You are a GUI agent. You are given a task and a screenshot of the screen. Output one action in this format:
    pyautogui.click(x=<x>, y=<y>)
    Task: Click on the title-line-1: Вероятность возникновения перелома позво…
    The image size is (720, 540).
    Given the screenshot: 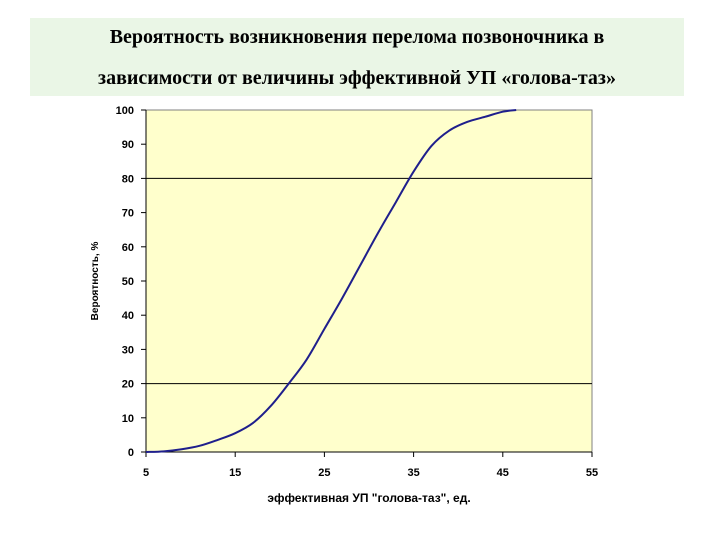 What is the action you would take?
    pyautogui.click(x=357, y=37)
    